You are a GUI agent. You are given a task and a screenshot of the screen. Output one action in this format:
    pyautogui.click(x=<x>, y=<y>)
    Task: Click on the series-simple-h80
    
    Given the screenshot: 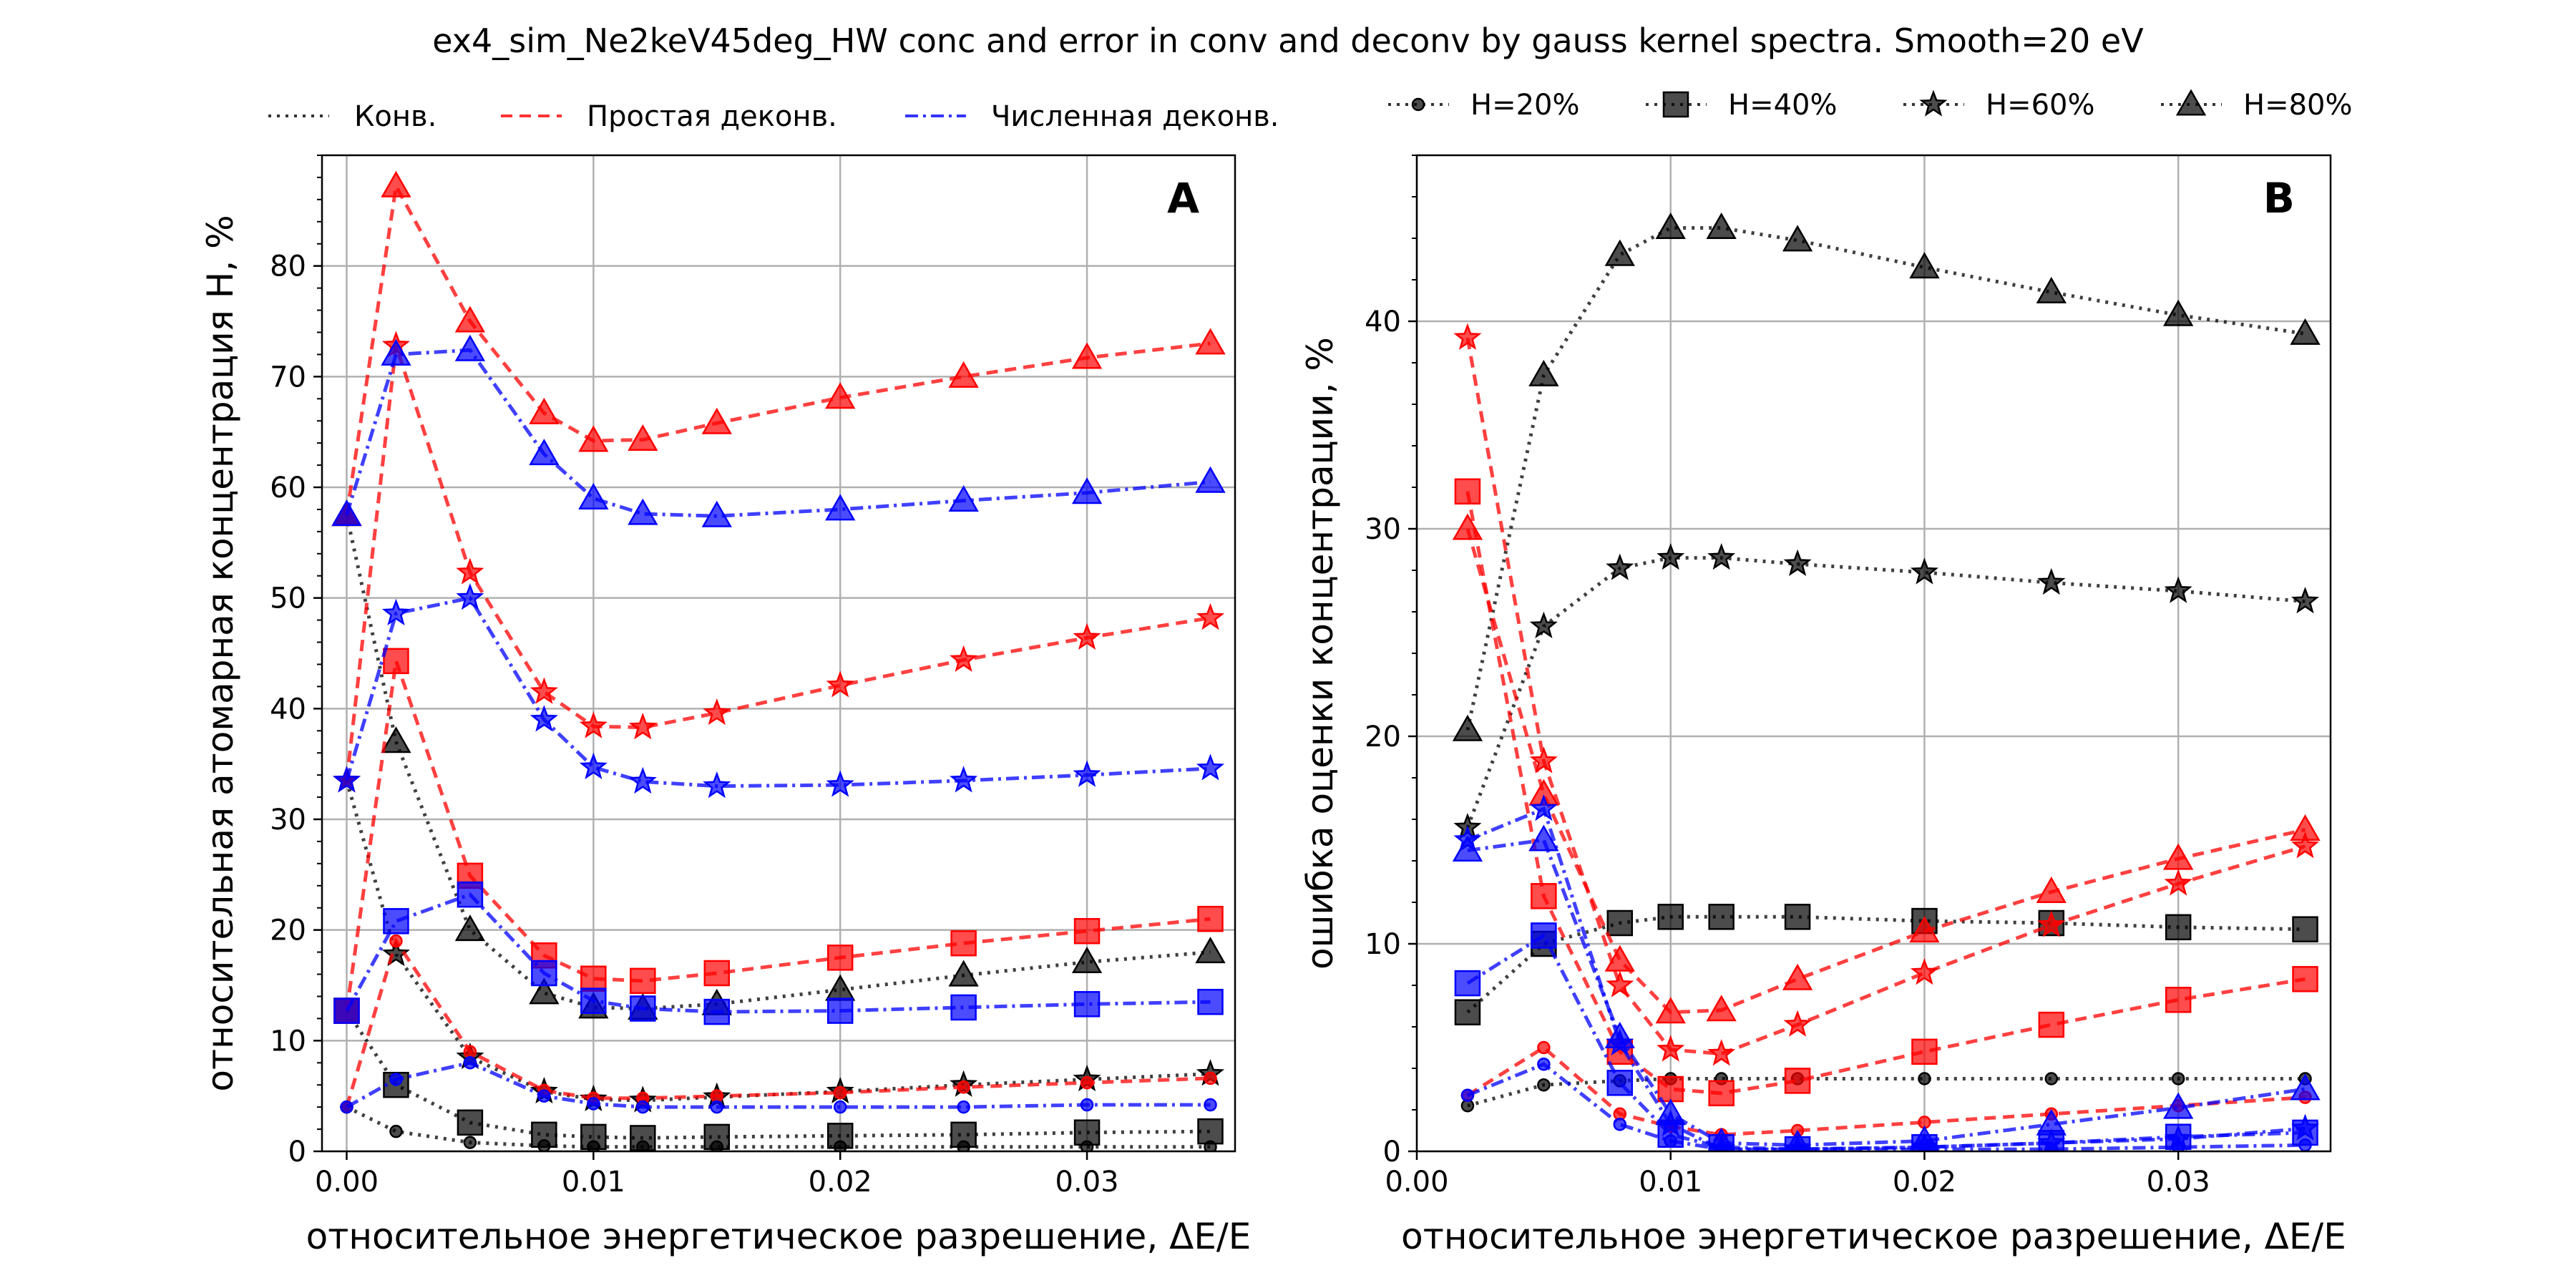 What is the action you would take?
    pyautogui.click(x=1886, y=769)
    